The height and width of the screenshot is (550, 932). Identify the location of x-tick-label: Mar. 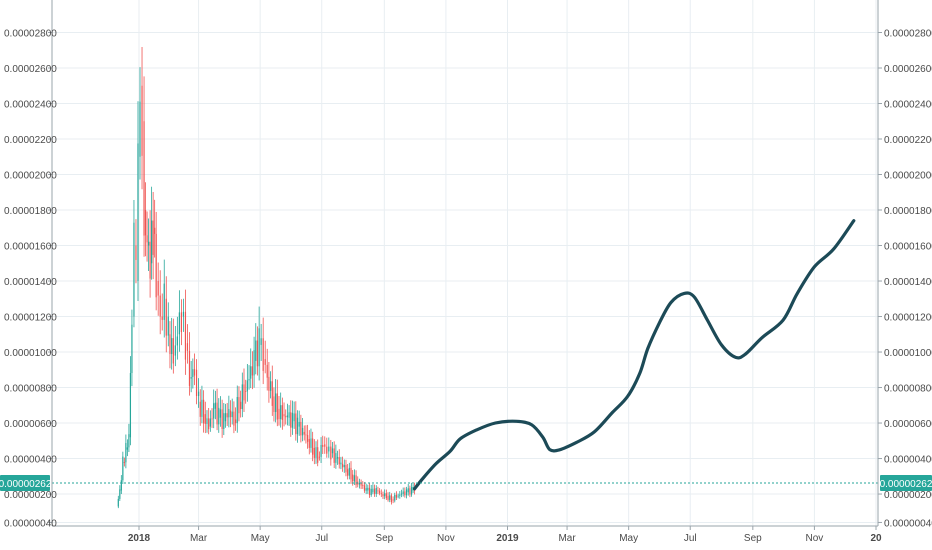
(199, 538).